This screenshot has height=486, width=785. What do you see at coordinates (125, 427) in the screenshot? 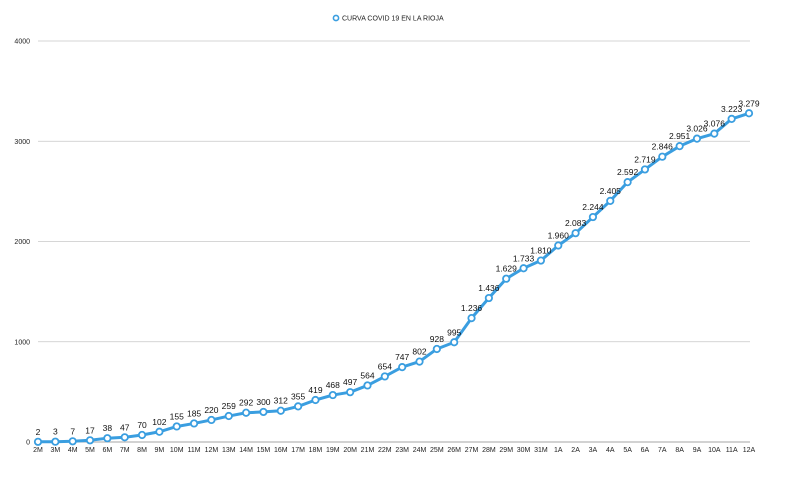
I see `data-label: 47` at bounding box center [125, 427].